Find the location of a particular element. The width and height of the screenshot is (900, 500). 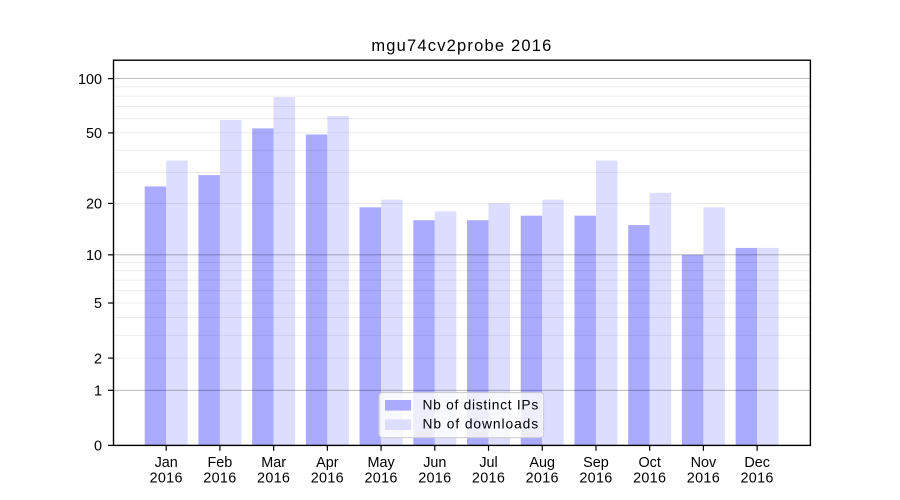

svg-text: 20 is located at coordinates (94, 205).